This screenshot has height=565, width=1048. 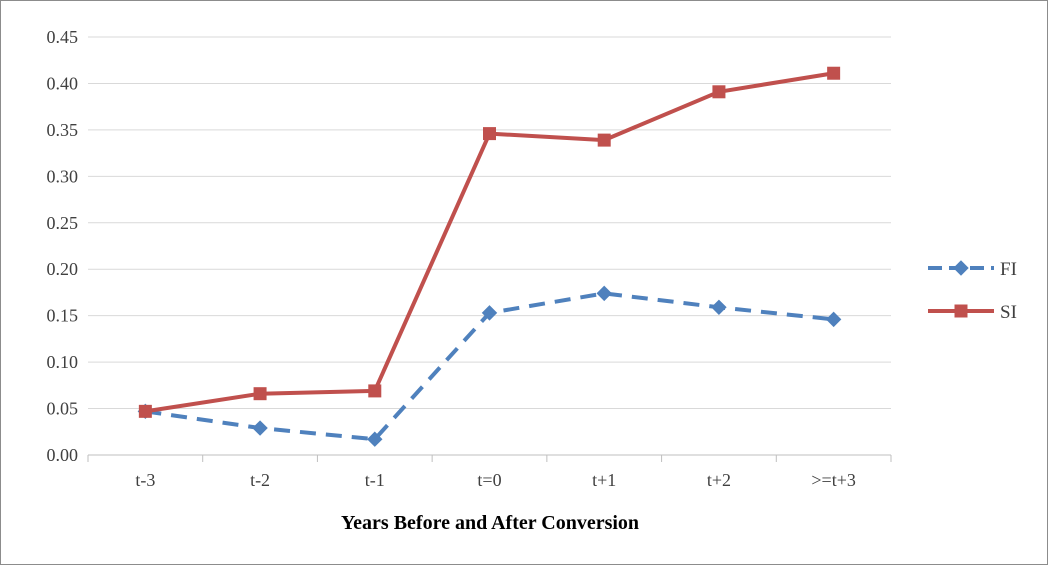 What do you see at coordinates (719, 480) in the screenshot?
I see `x-tick-label: t+2` at bounding box center [719, 480].